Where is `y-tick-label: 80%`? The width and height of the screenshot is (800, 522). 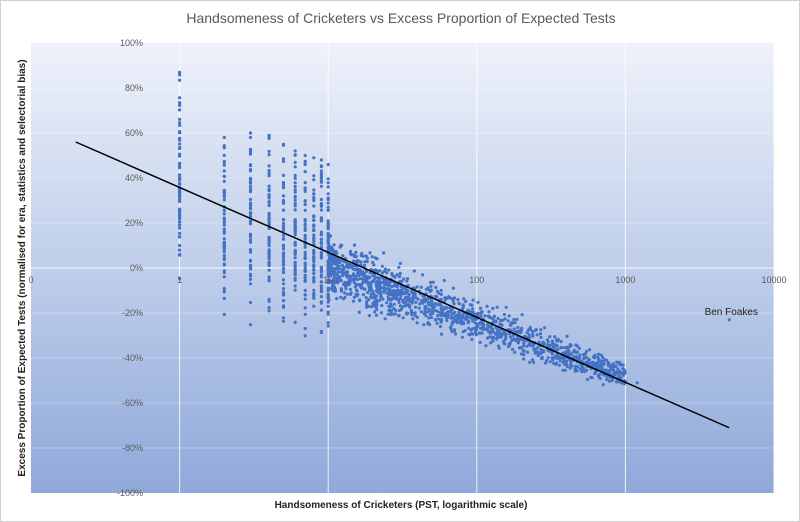
y-tick-label: 80% is located at coordinates (134, 88).